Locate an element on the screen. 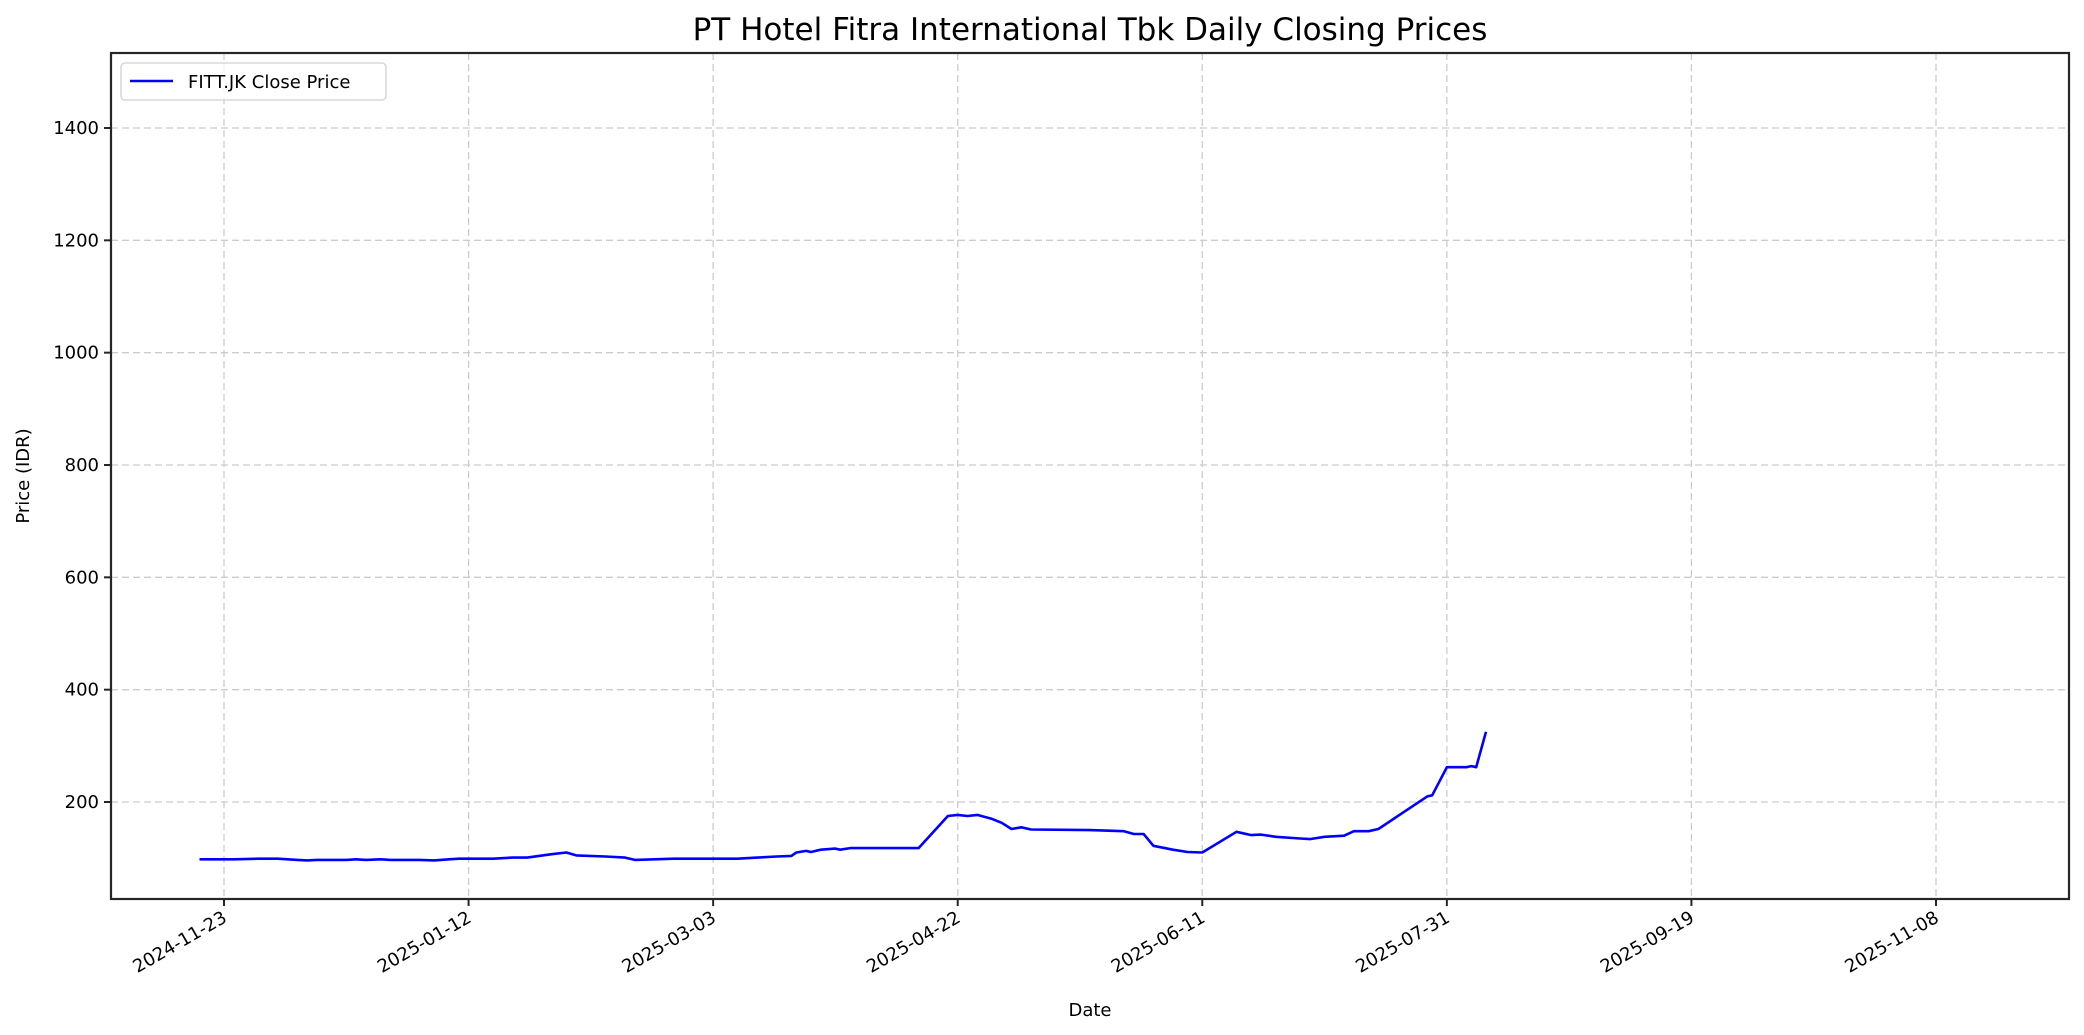 Image resolution: width=2084 pixels, height=1035 pixels. y-tick-label: 600 is located at coordinates (82, 577).